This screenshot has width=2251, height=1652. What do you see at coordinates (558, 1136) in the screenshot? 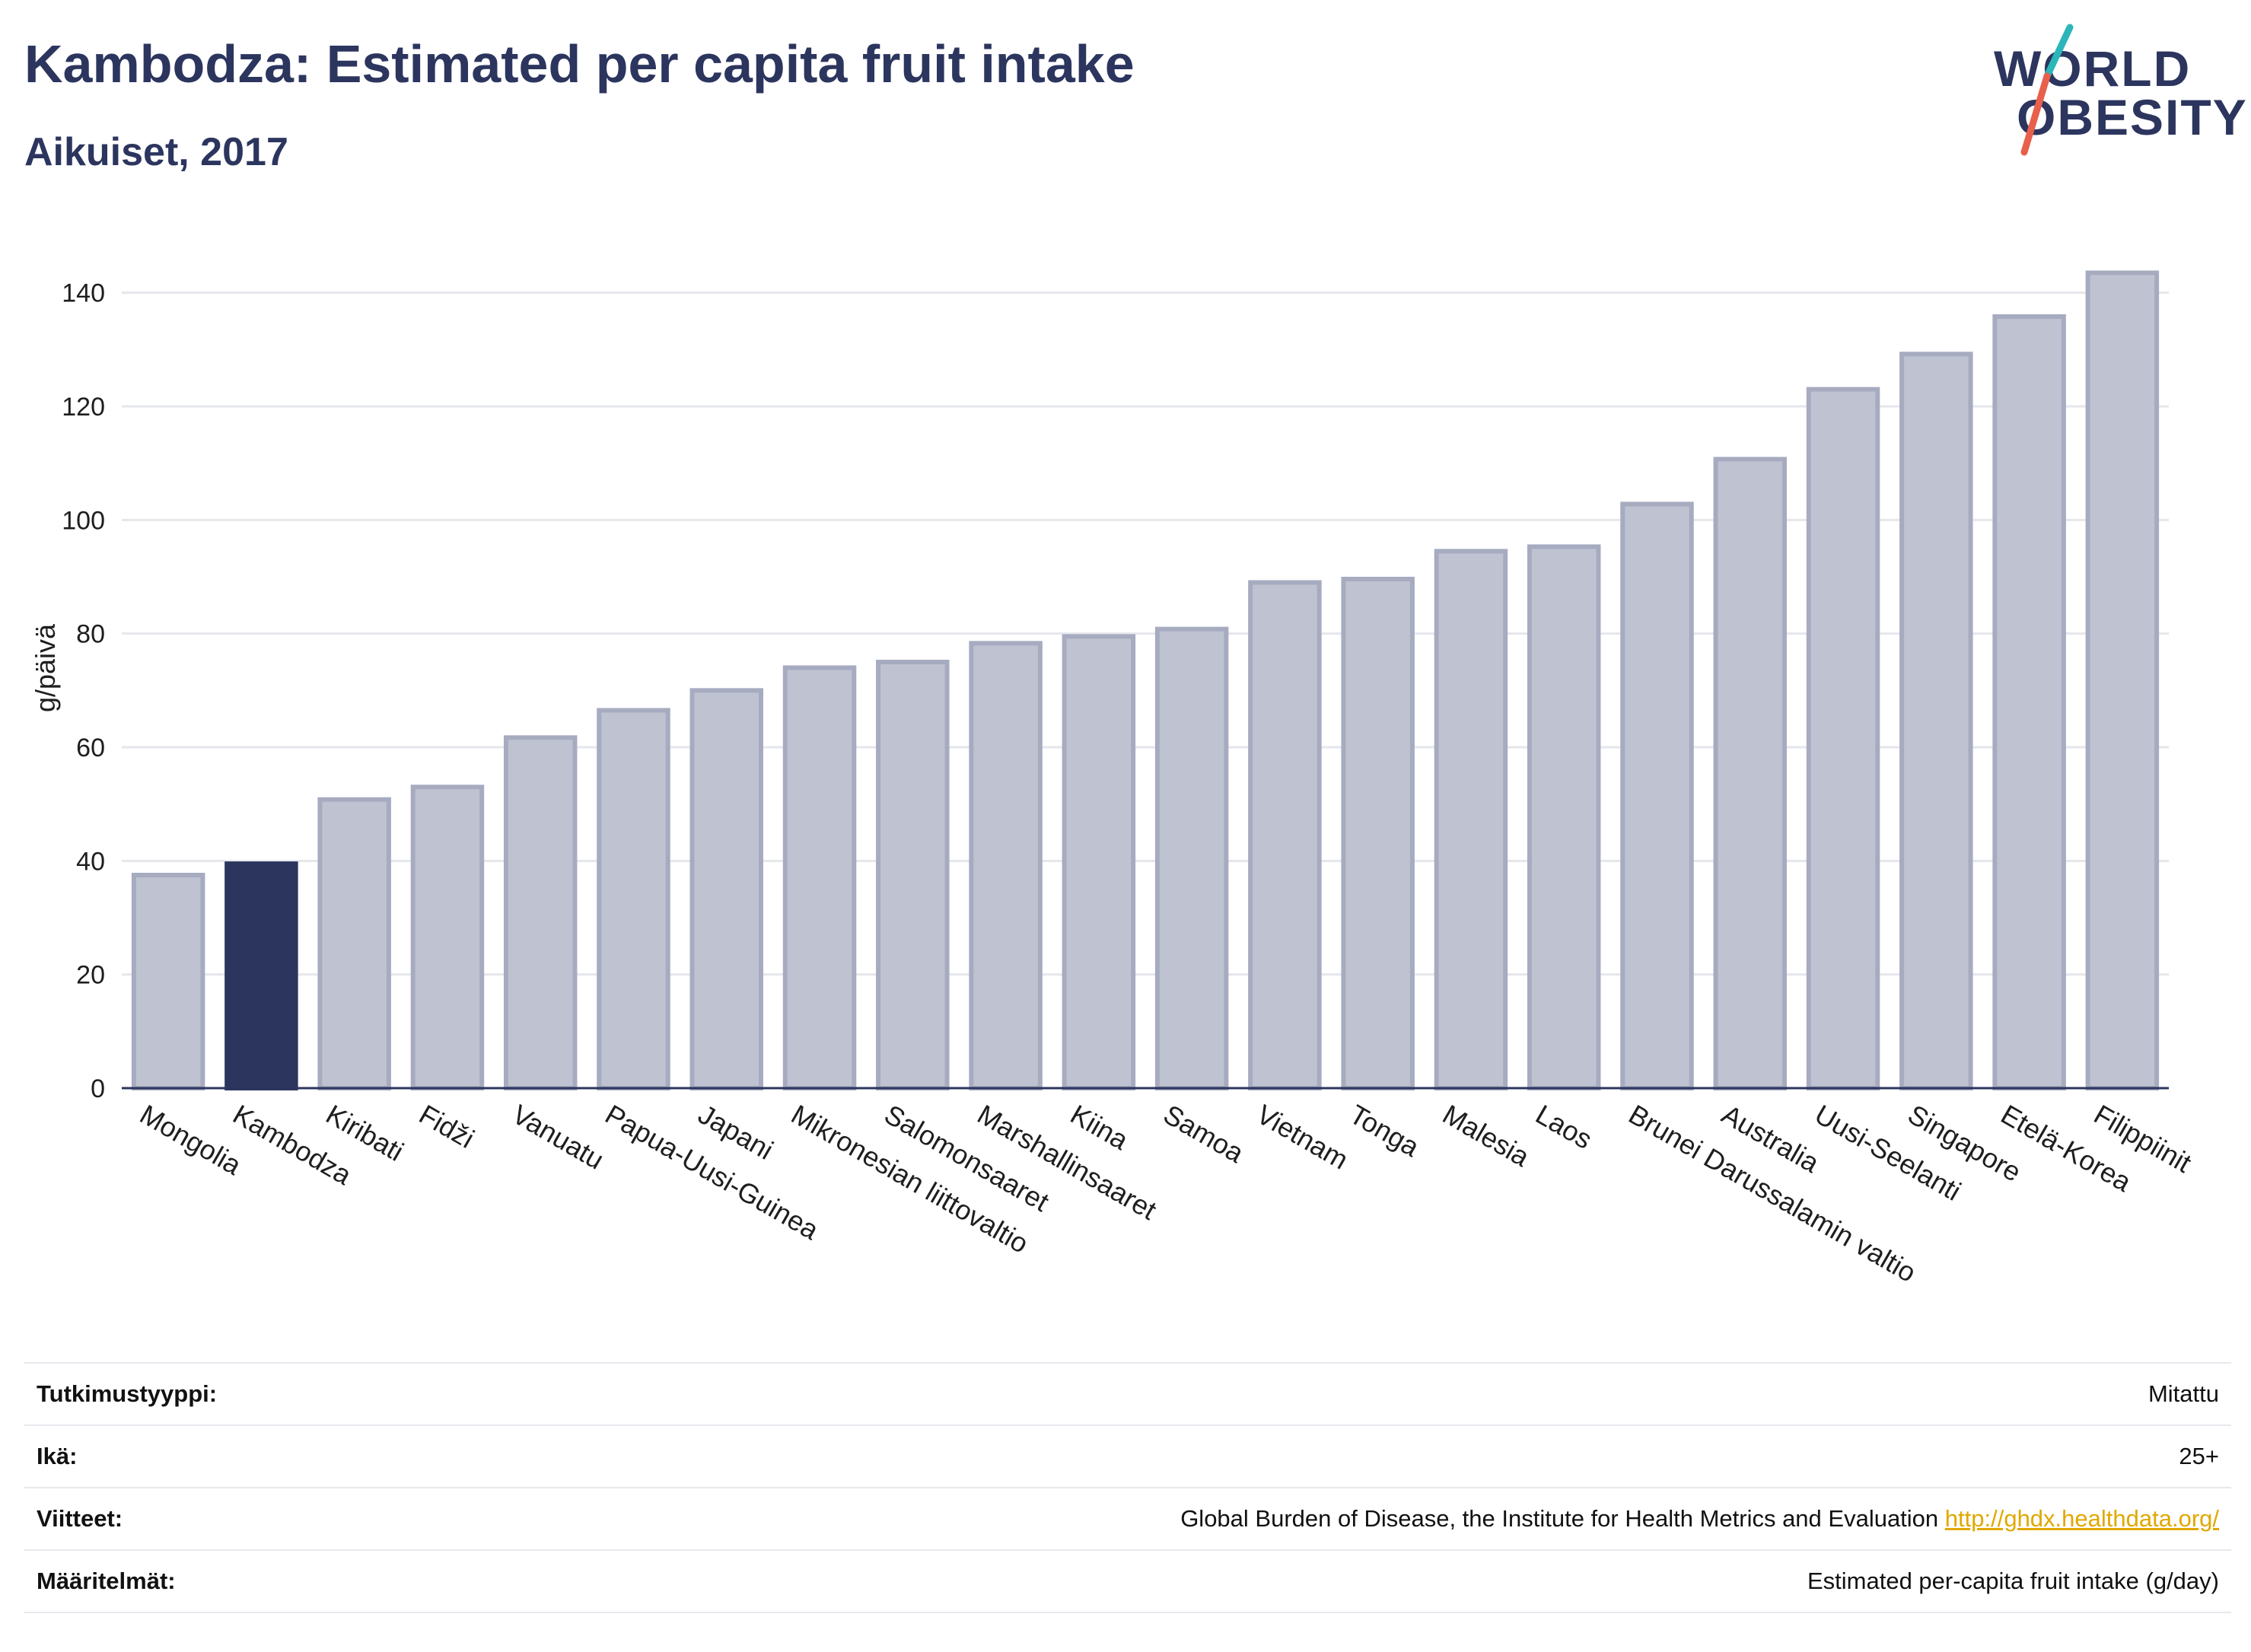
I see `x-tick-label: Vanuatu` at bounding box center [558, 1136].